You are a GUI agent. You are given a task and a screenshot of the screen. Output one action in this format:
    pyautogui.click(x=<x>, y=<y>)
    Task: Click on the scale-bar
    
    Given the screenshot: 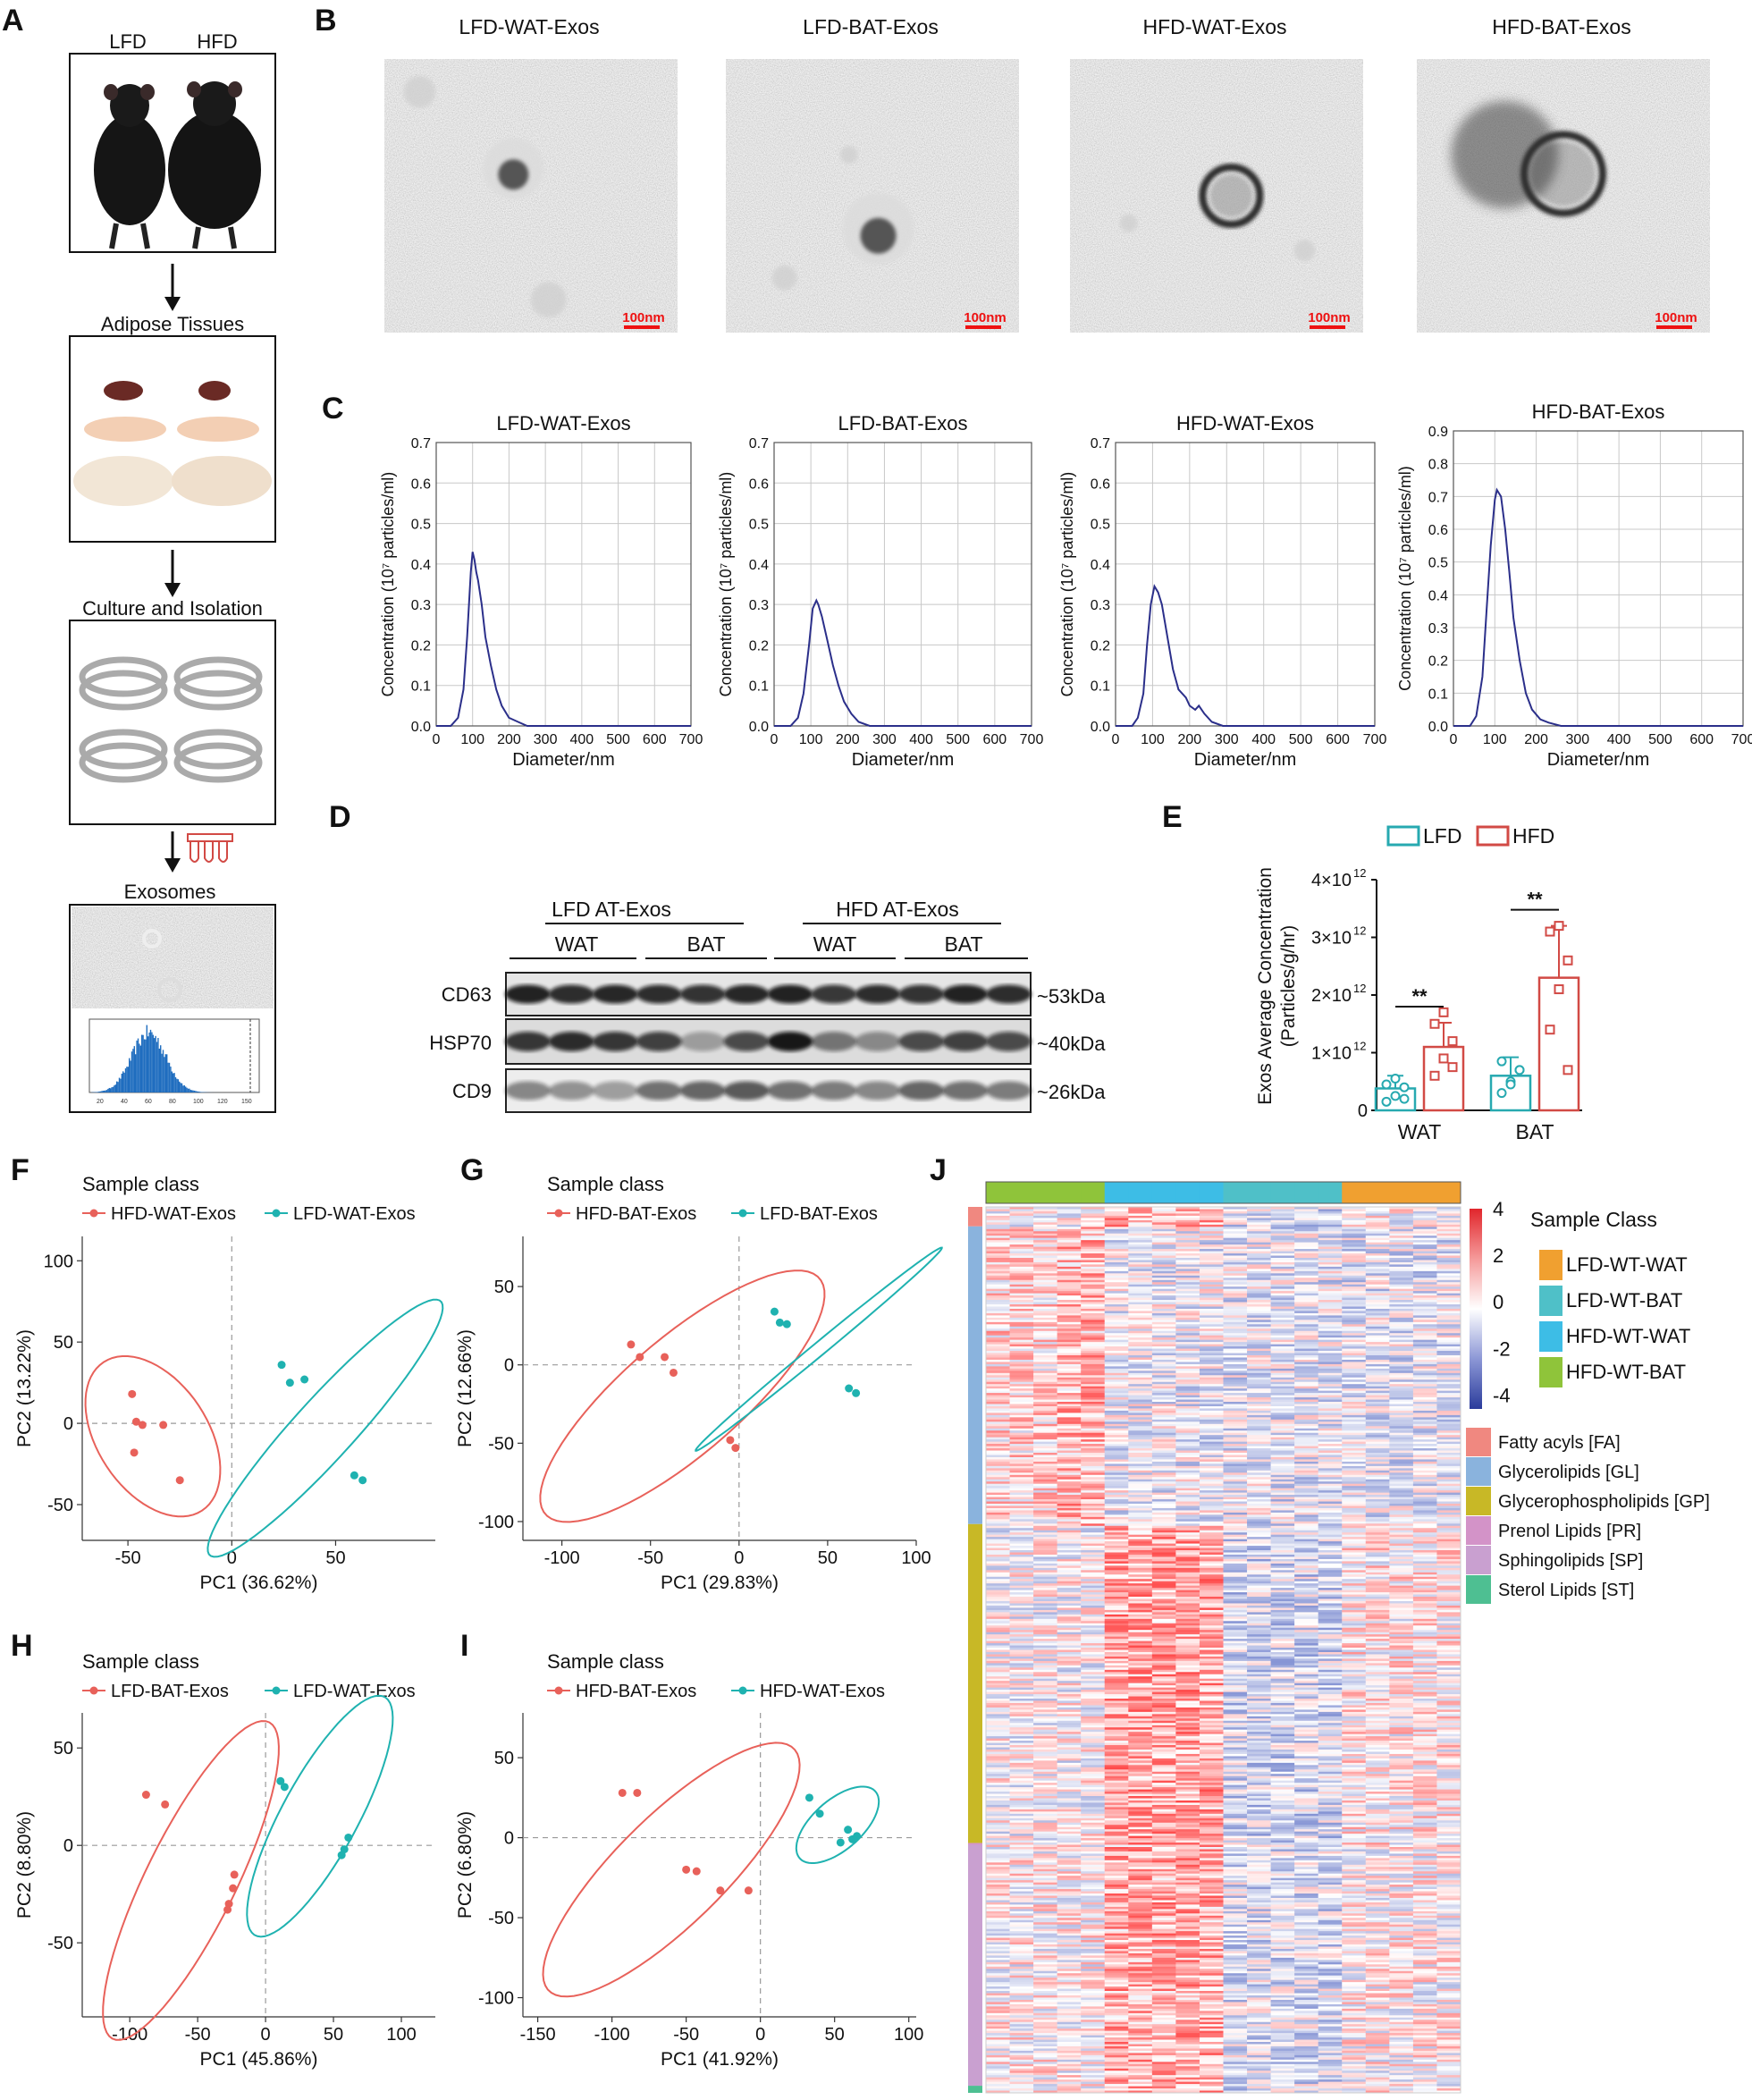 What is the action you would take?
    pyautogui.click(x=642, y=327)
    